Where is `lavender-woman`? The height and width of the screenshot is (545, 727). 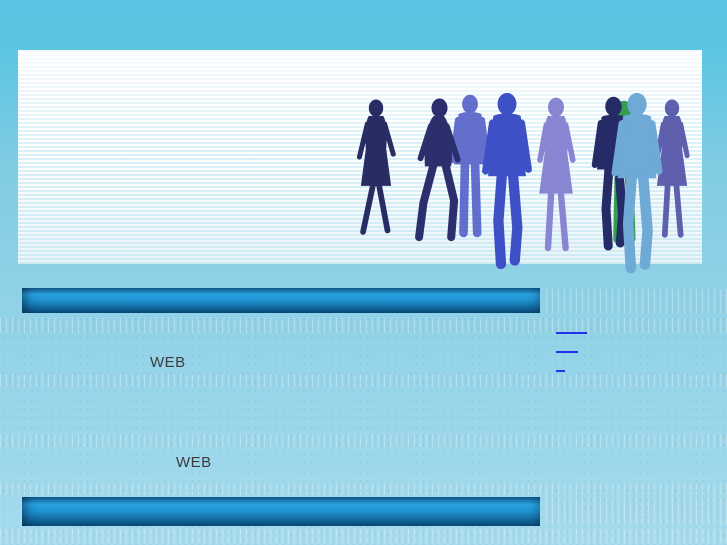 lavender-woman is located at coordinates (556, 174).